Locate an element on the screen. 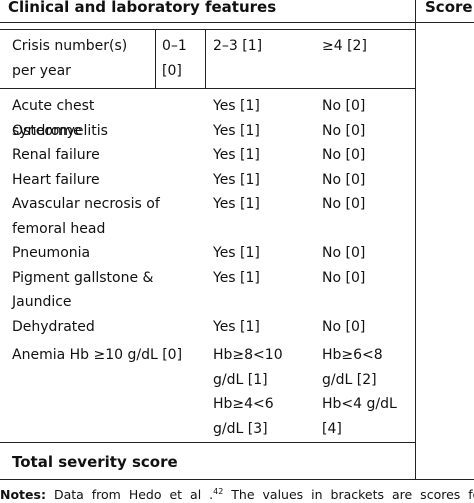 This screenshot has height=503, width=474. notes-rest: The values in brackets are scores for ea is located at coordinates (352, 495).